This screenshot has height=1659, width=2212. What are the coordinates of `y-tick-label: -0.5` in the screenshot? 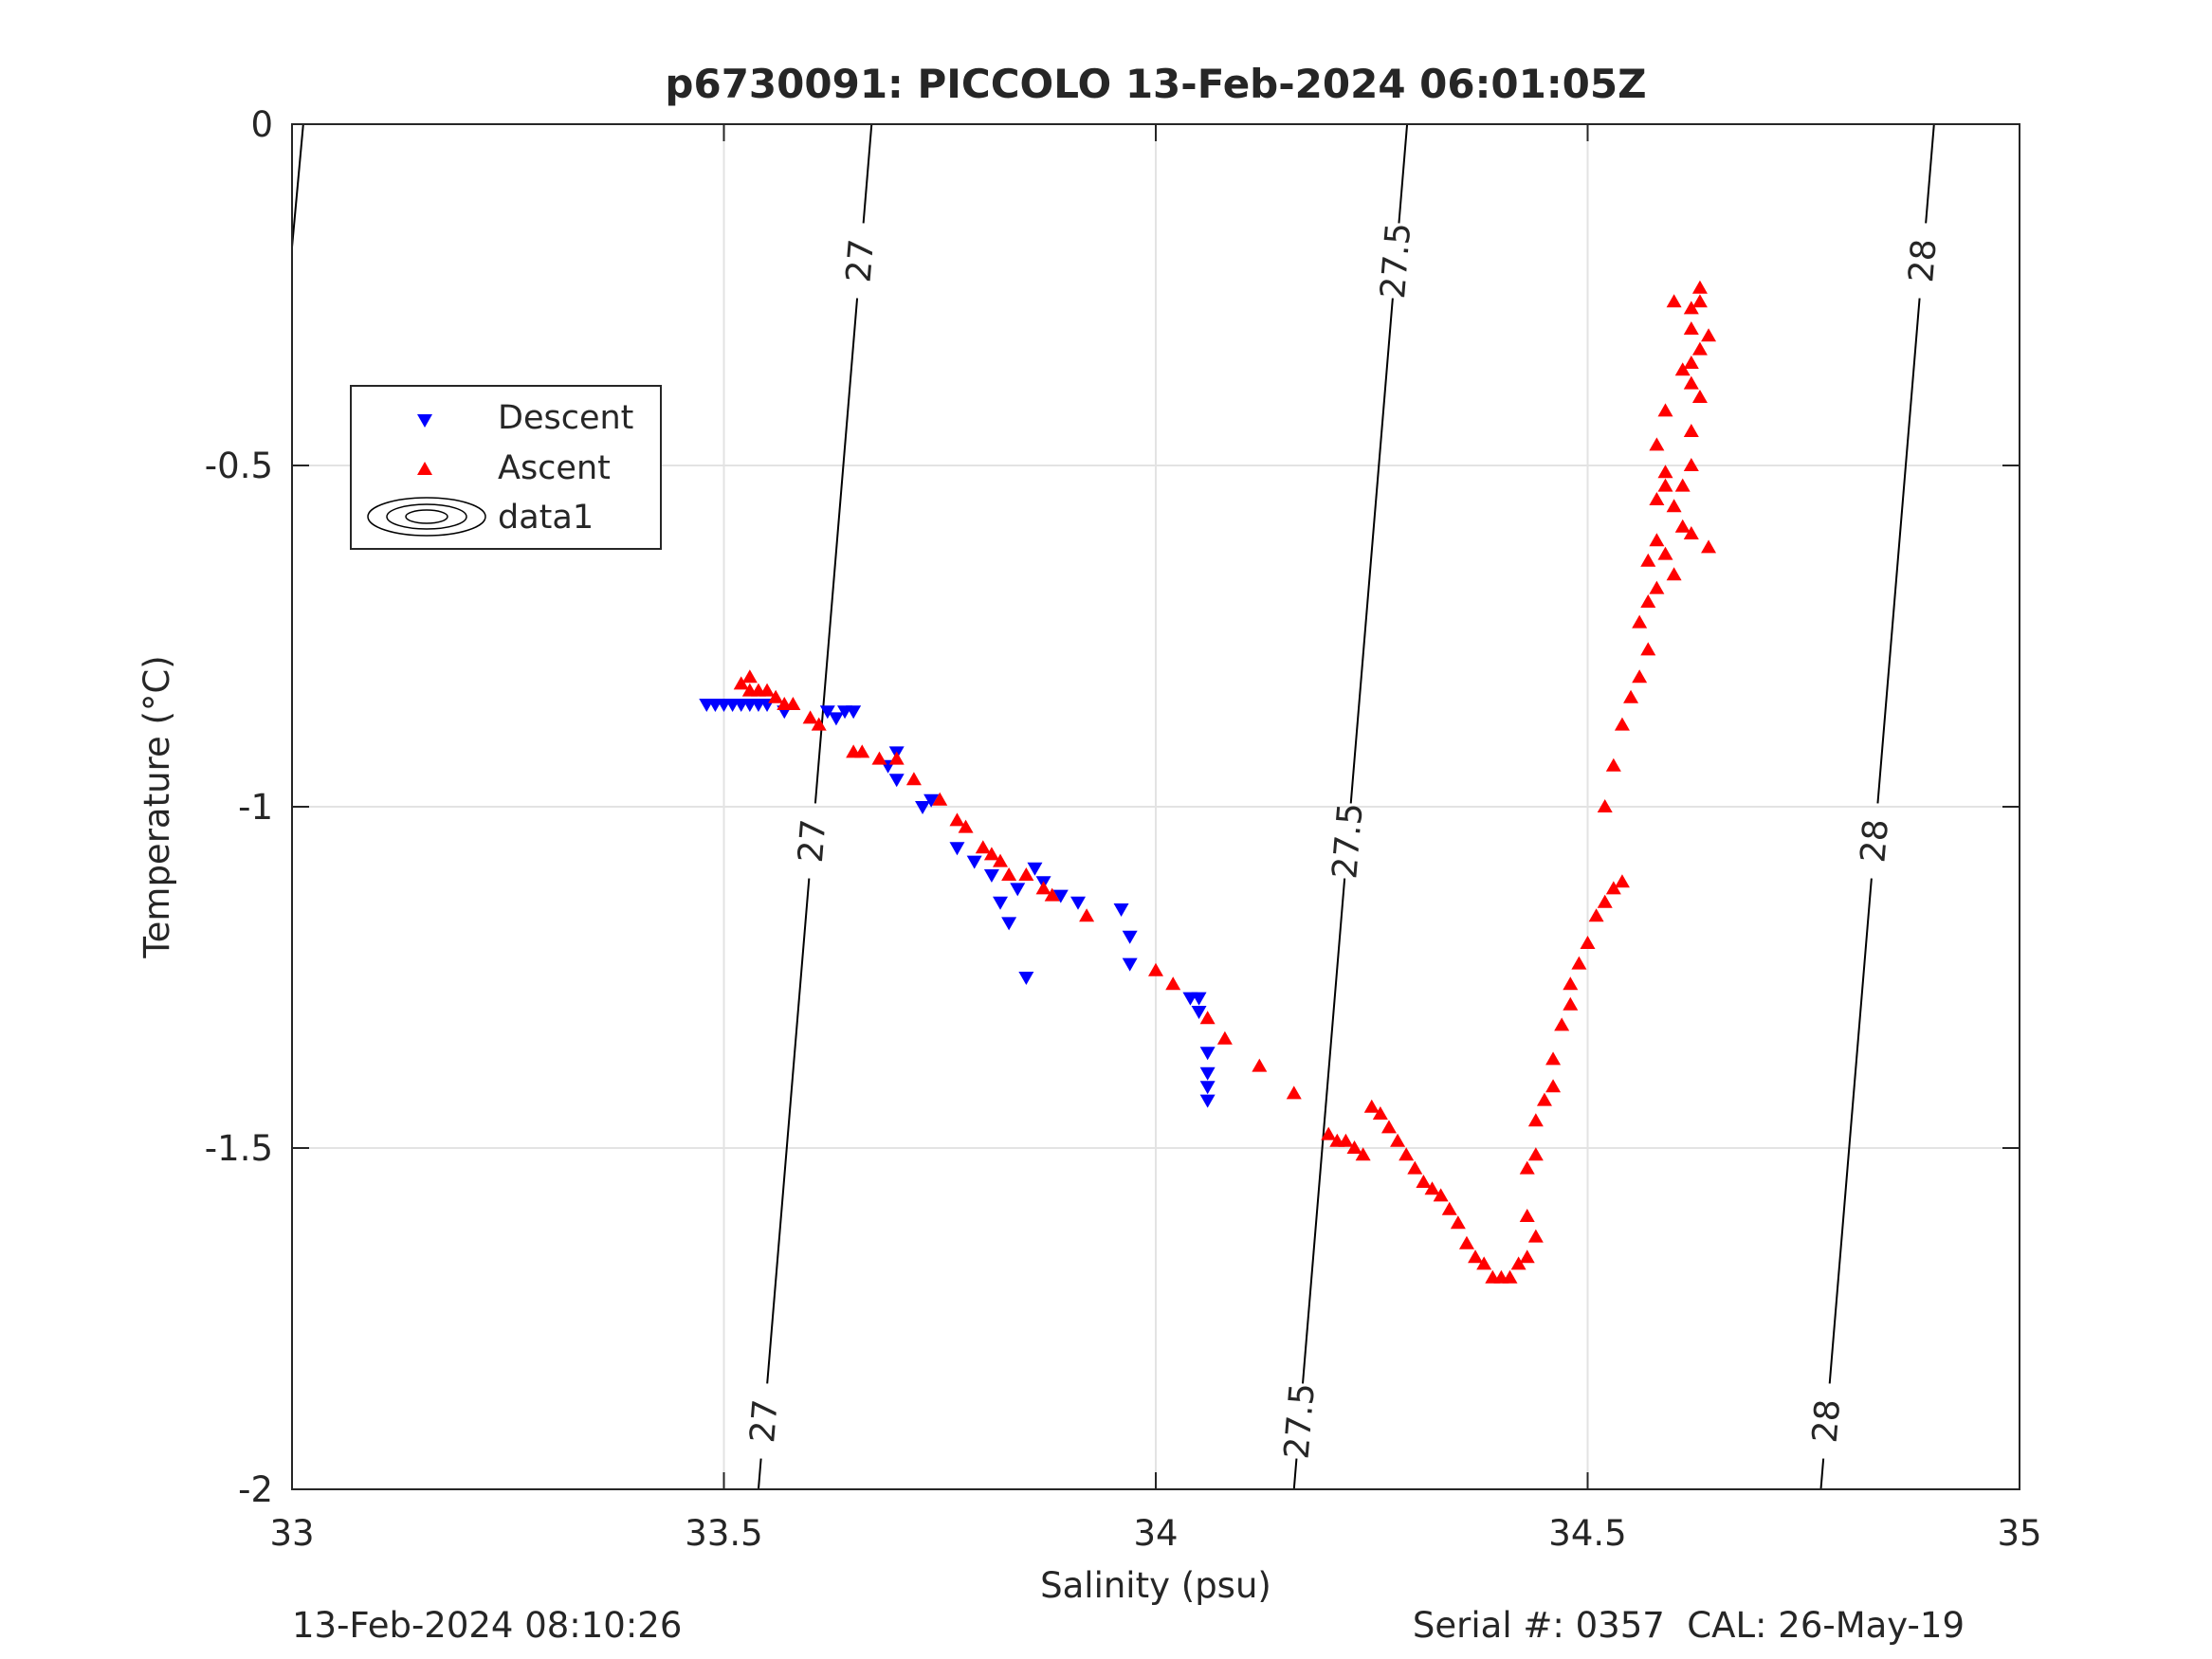 It's located at (239, 466).